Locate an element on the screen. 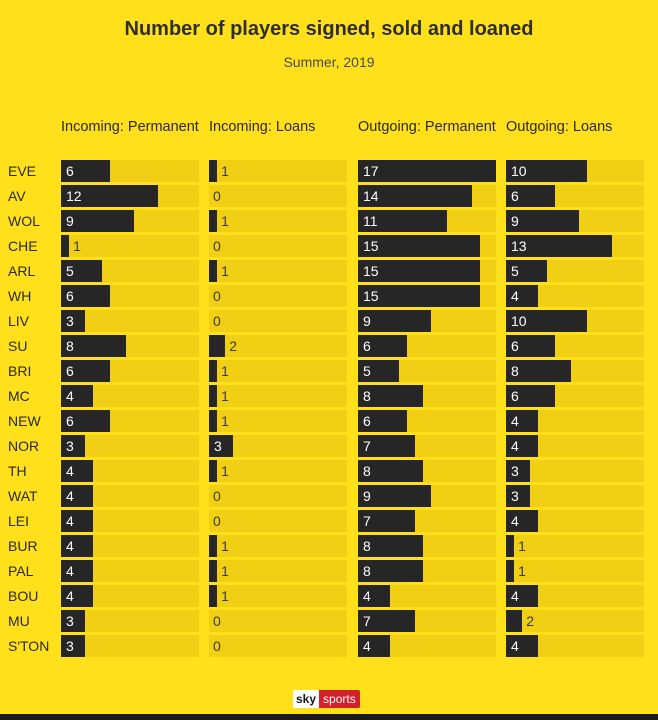 The image size is (658, 720). team-label: ARL is located at coordinates (22, 271).